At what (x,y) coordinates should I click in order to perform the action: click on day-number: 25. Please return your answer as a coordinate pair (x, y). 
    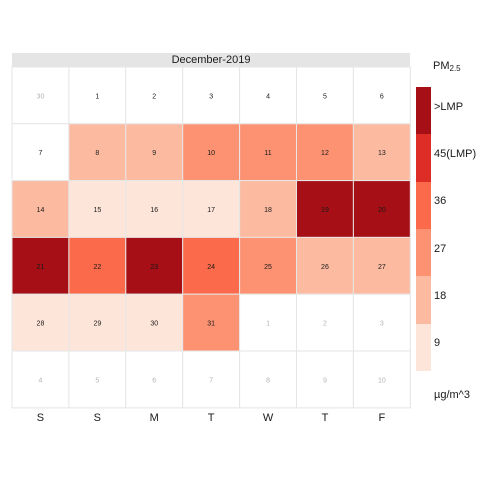
    Looking at the image, I should click on (268, 267).